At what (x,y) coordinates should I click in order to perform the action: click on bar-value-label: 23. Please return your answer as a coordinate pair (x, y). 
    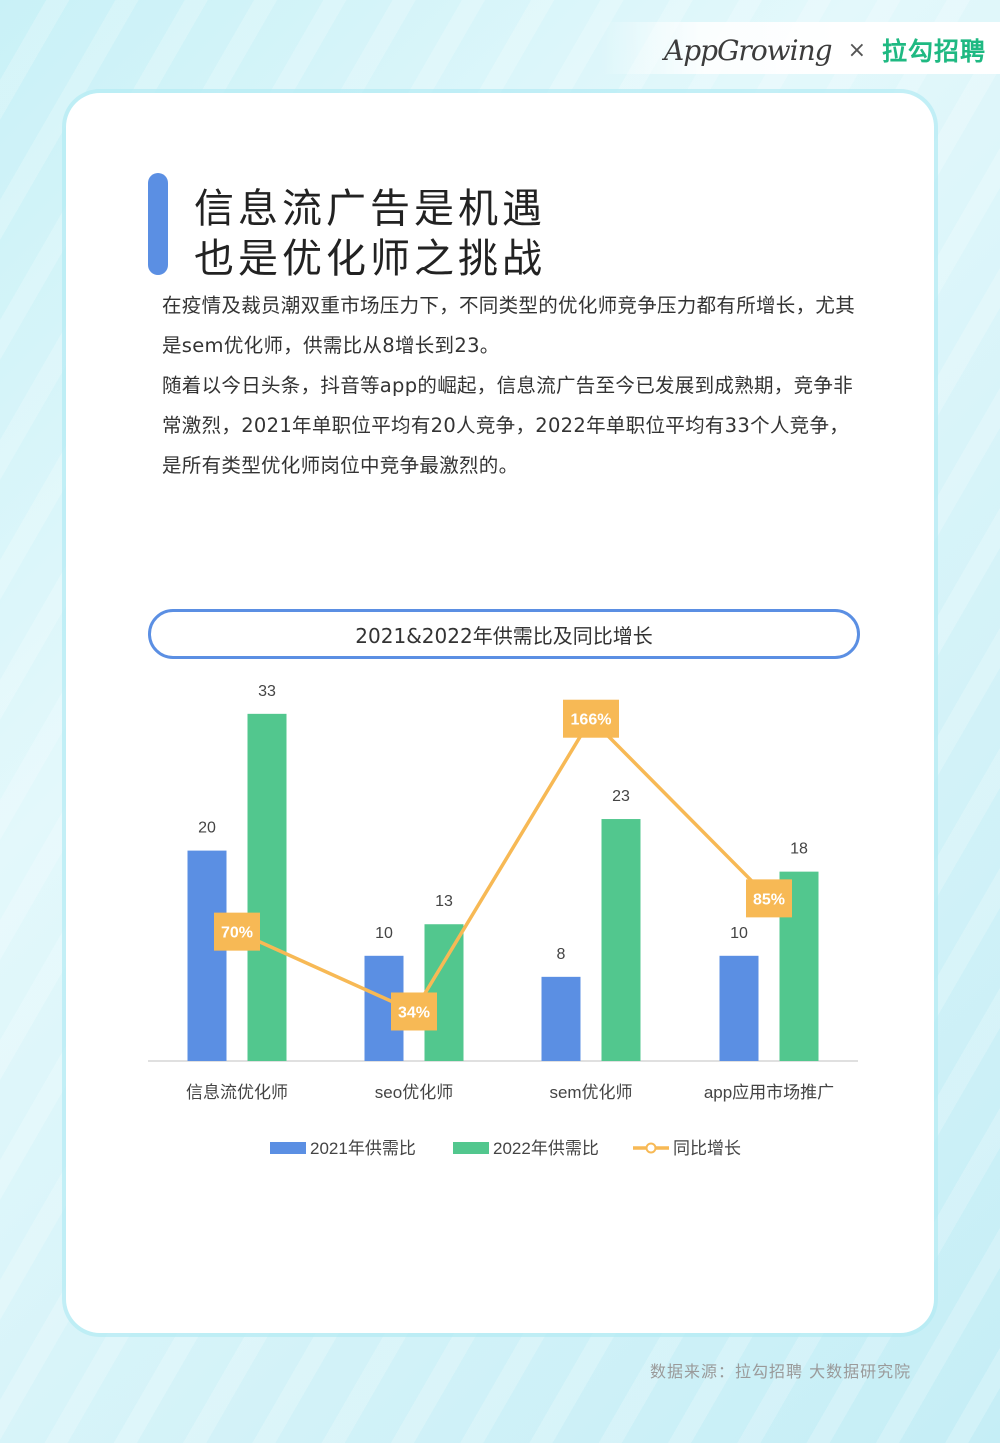
    Looking at the image, I should click on (621, 796).